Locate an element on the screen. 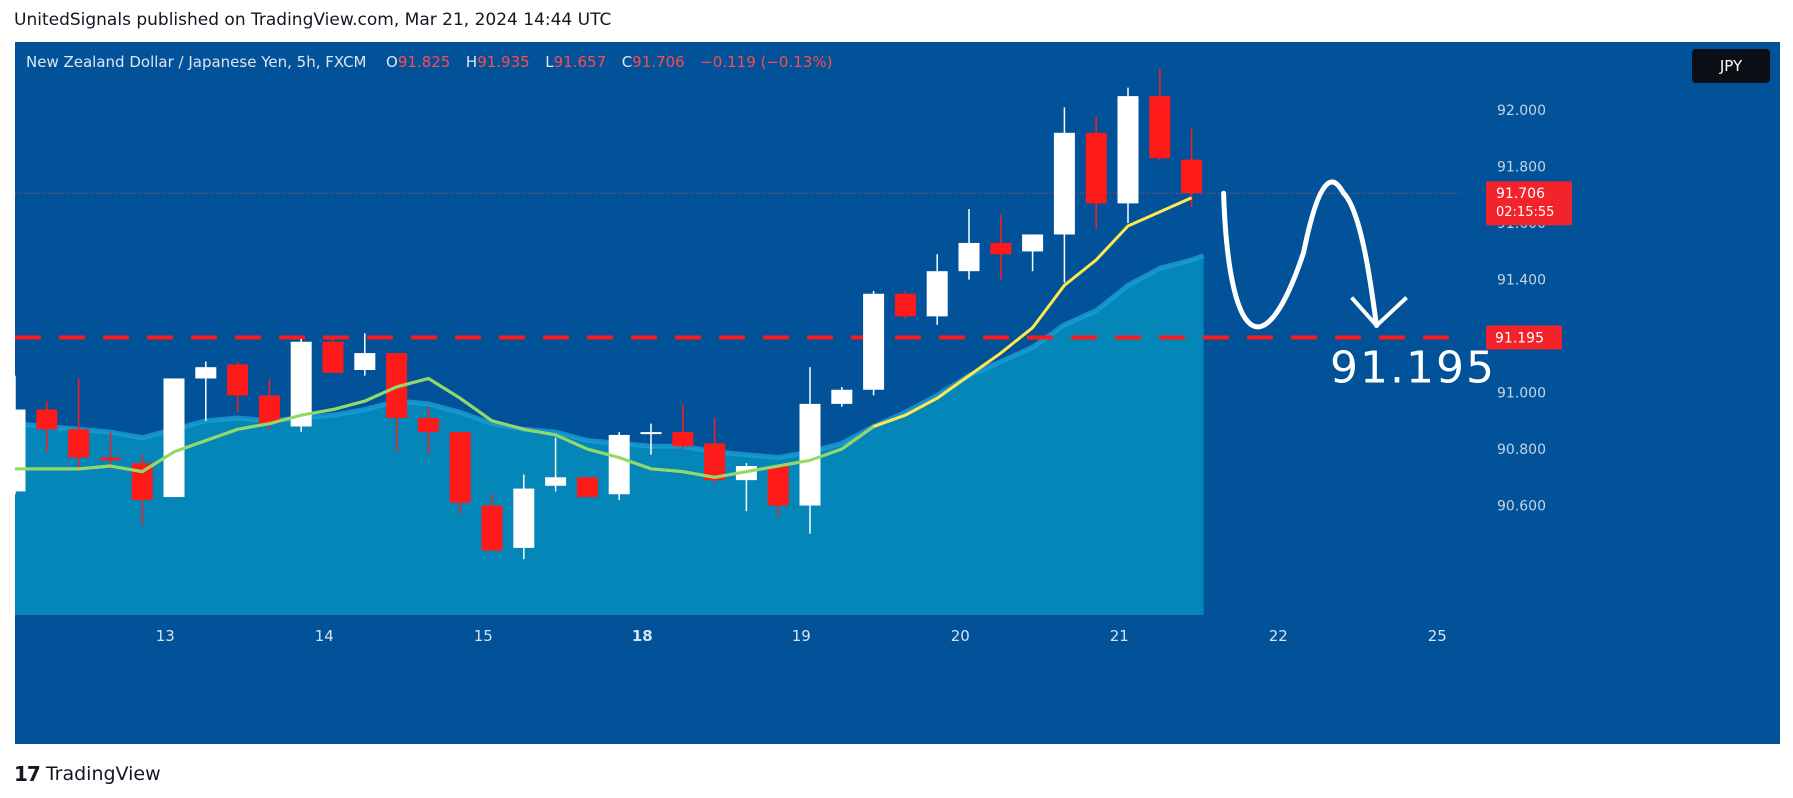  time-tick-label: 13 is located at coordinates (165, 636).